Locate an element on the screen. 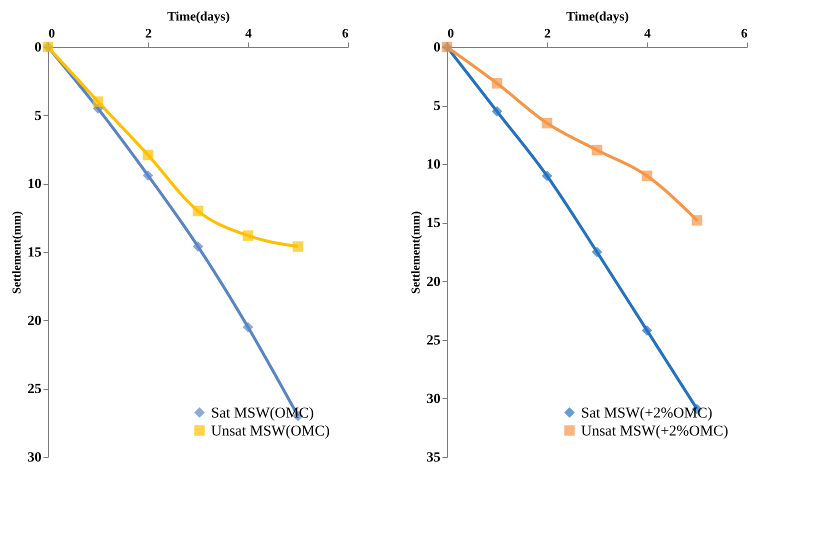 This screenshot has width=830, height=535. y-tick-label: 35 is located at coordinates (433, 458).